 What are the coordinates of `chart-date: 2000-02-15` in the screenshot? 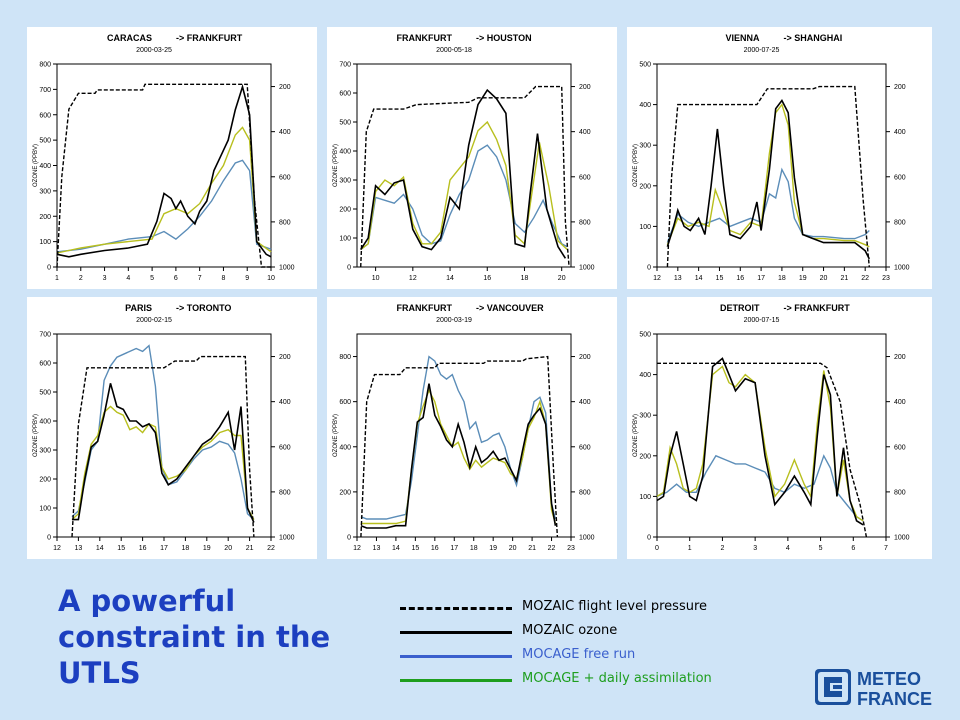 It's located at (154, 320).